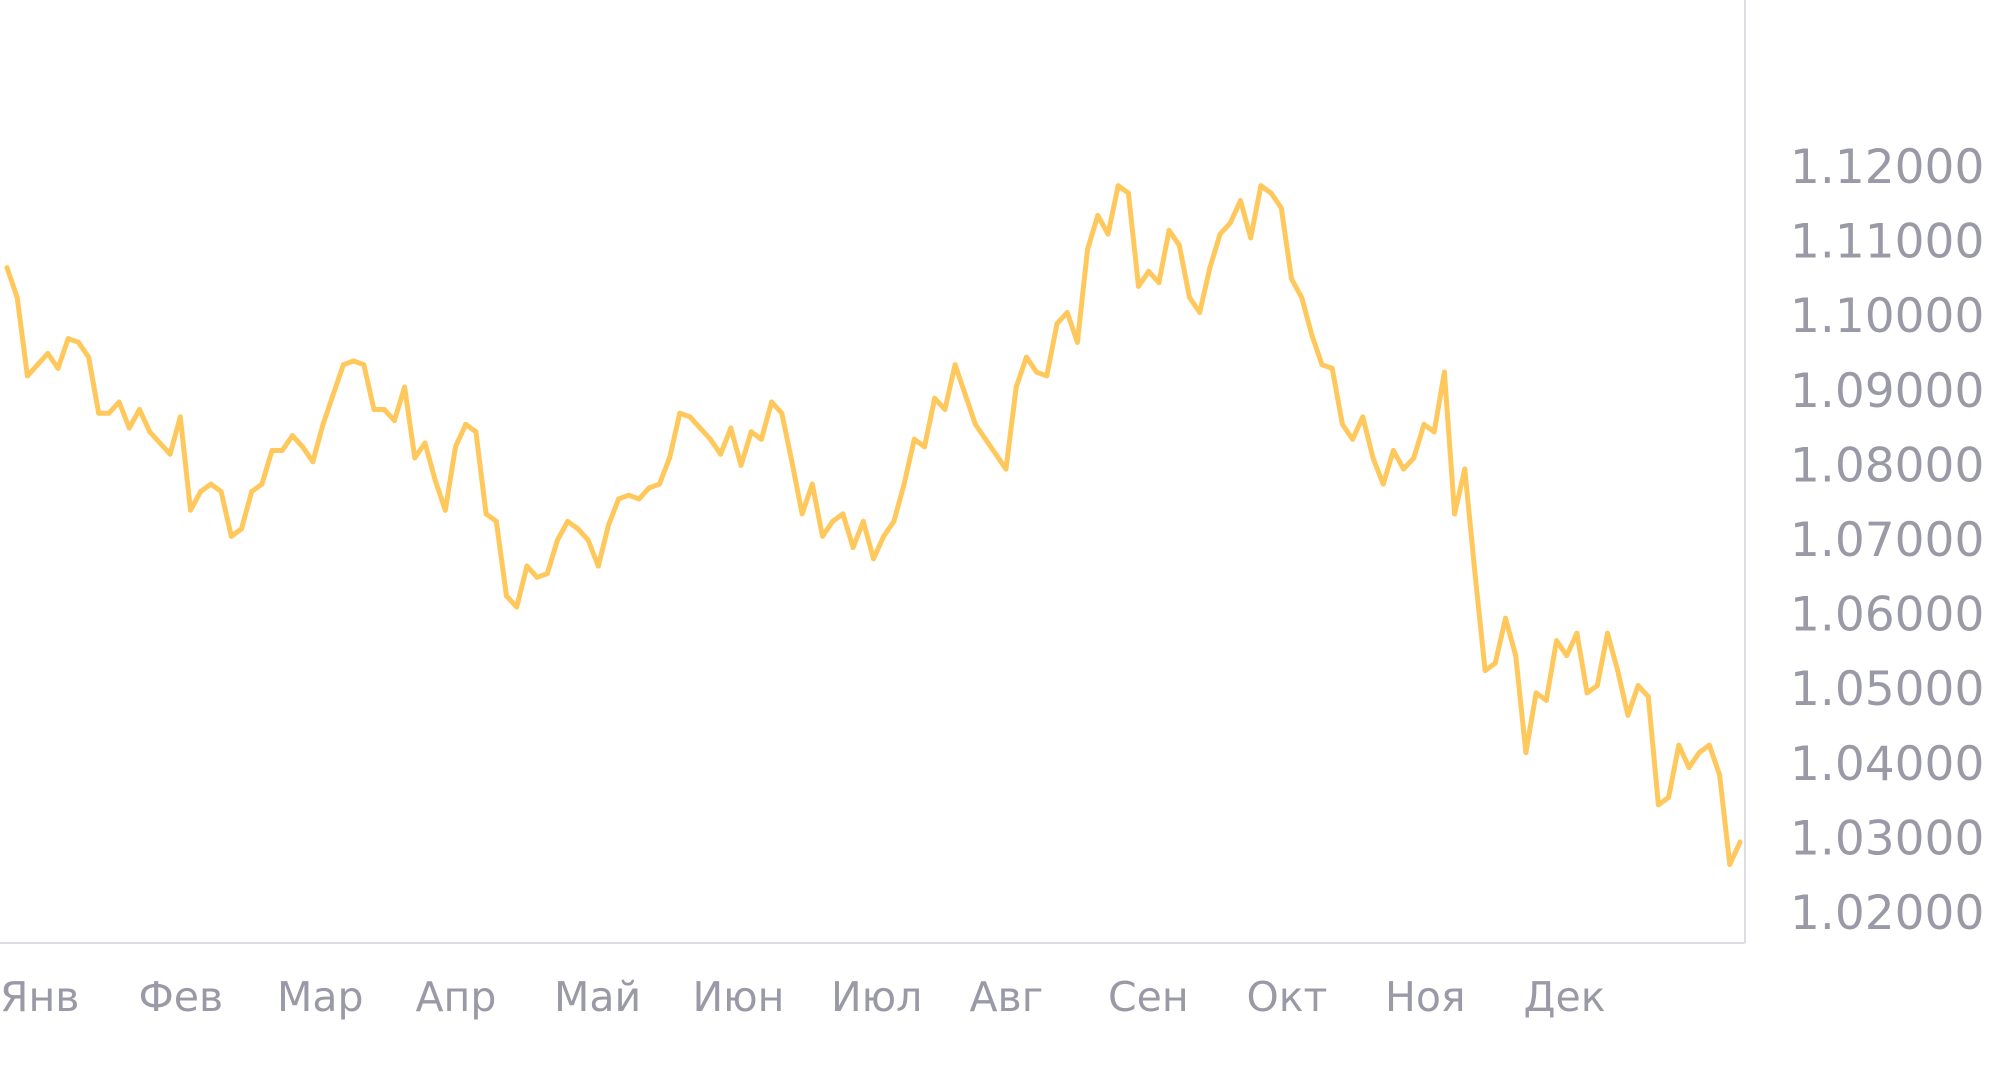 The image size is (2000, 1090). What do you see at coordinates (1887, 615) in the screenshot?
I see `y-tick-label: 1.06000` at bounding box center [1887, 615].